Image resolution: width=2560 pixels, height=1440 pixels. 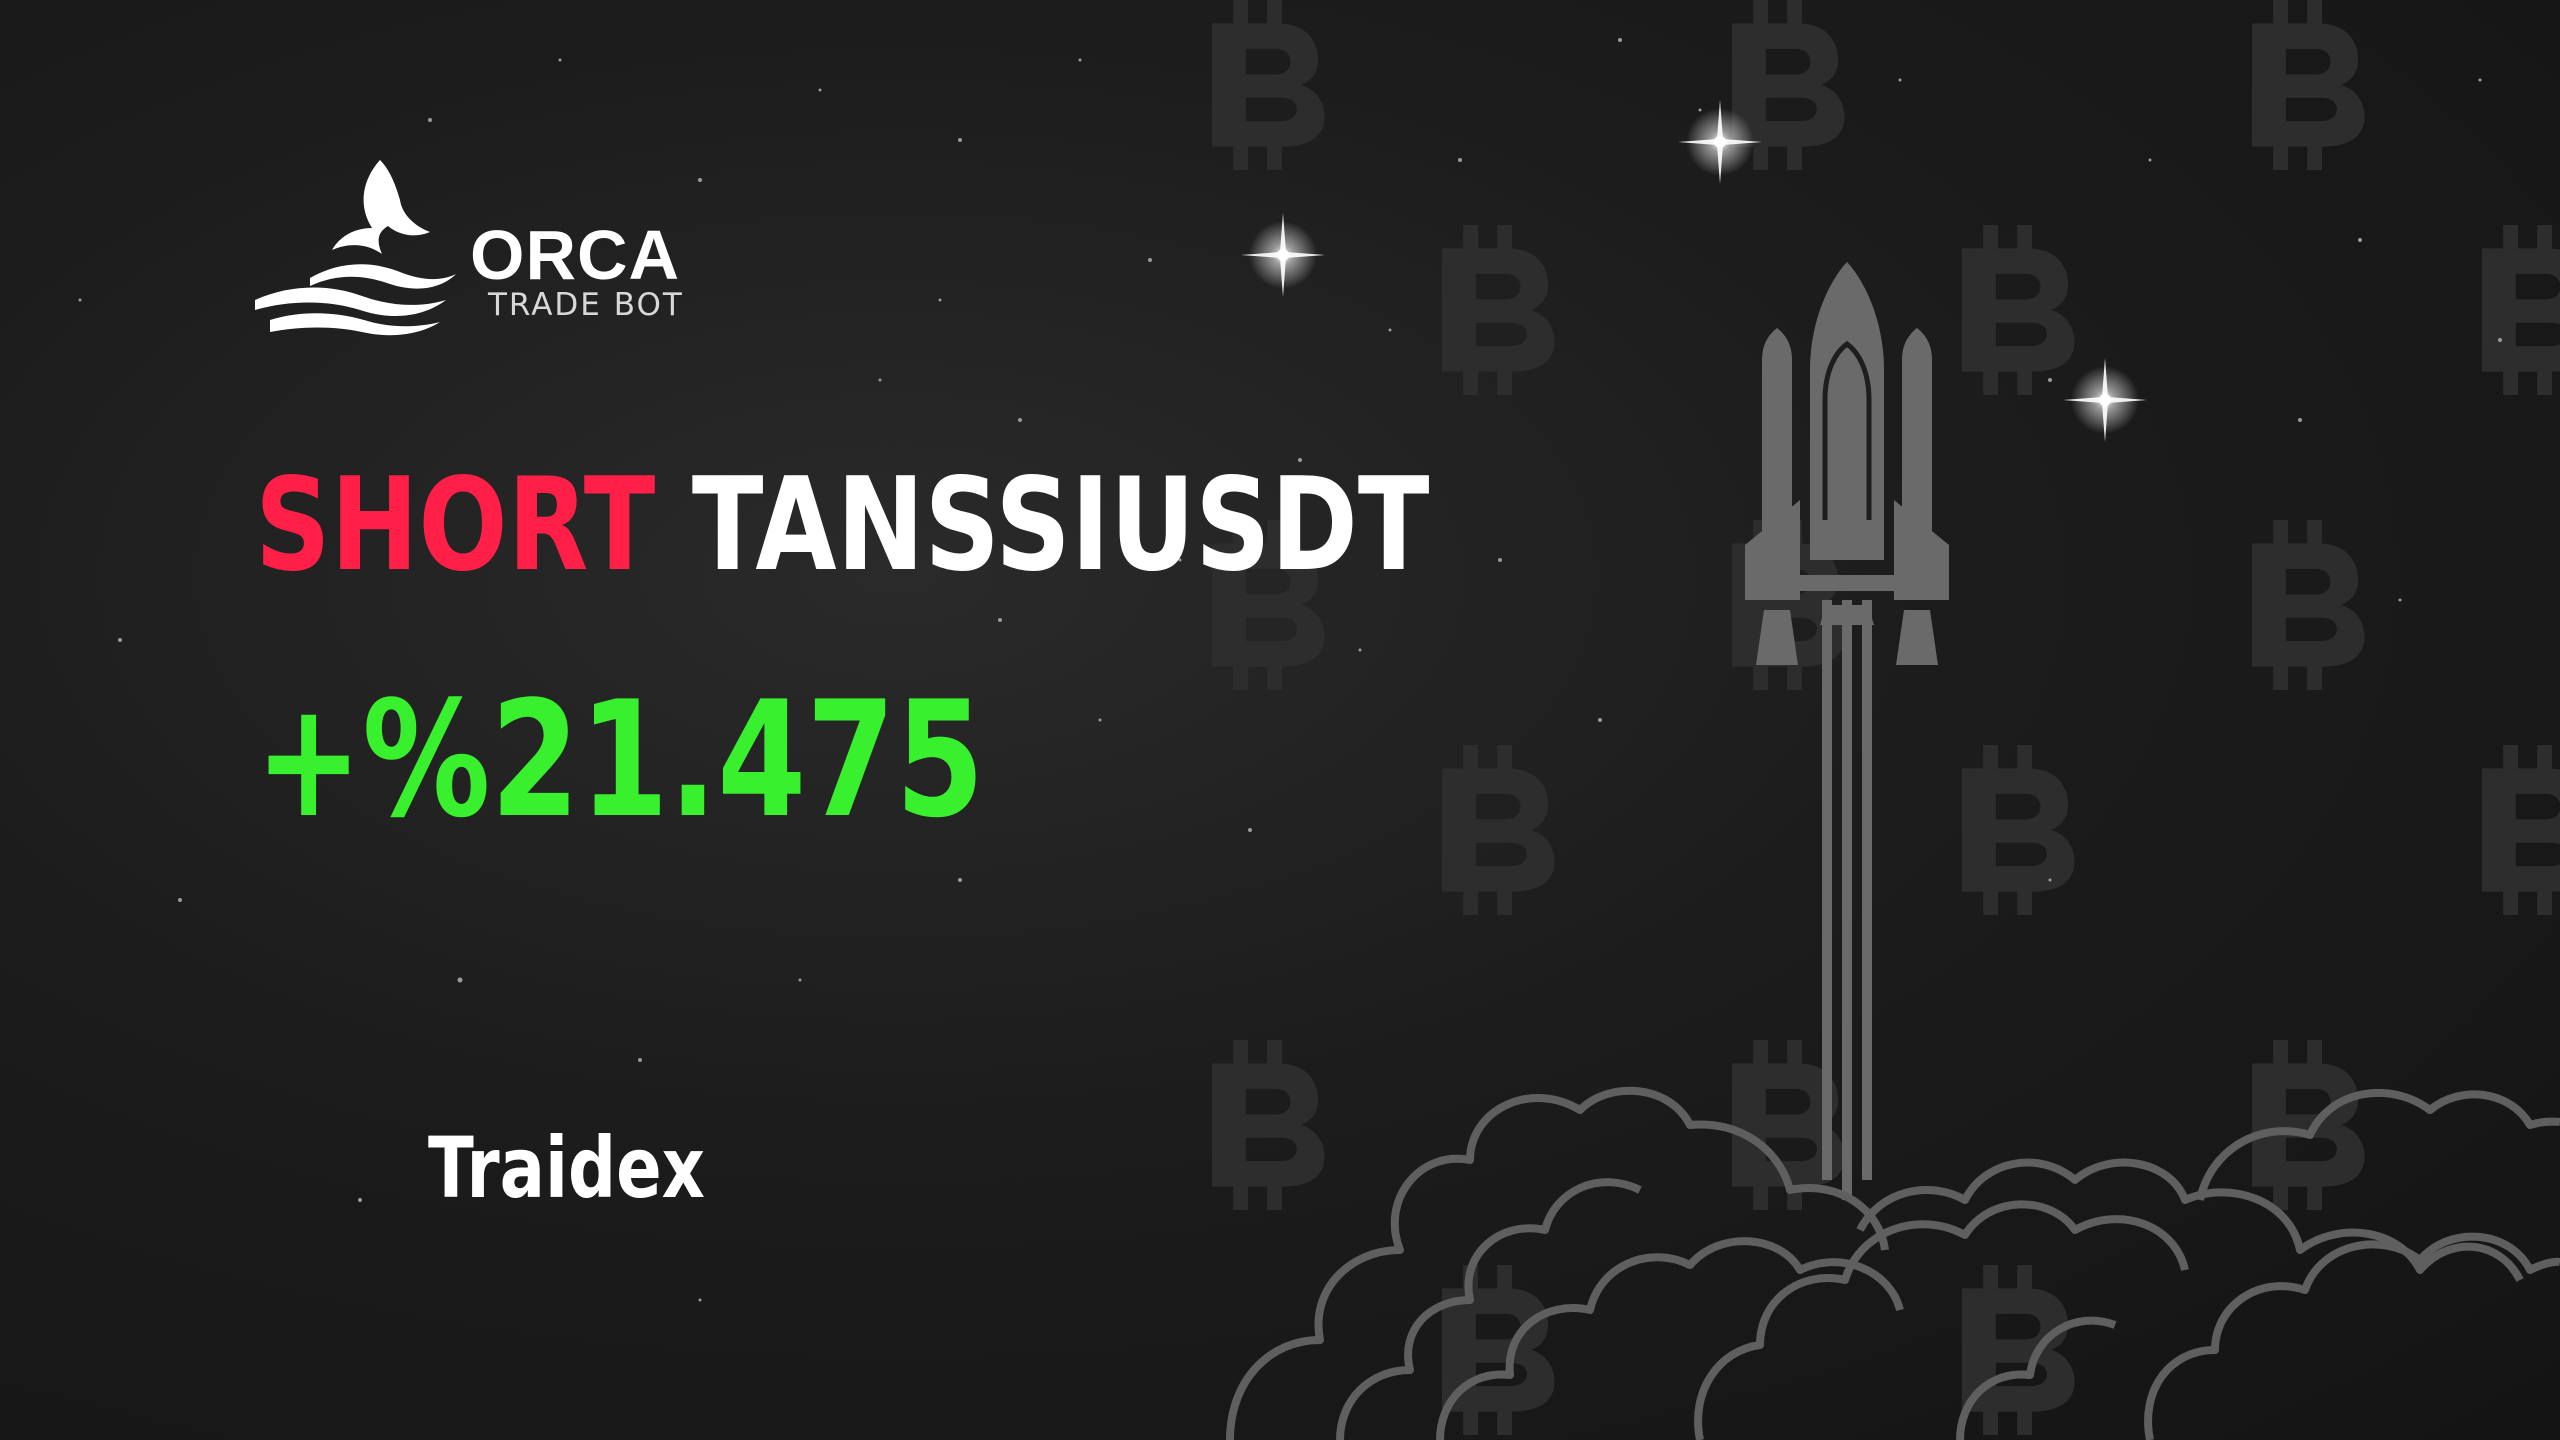 What do you see at coordinates (1060, 525) in the screenshot?
I see `trade-symbol: TANSSIUSDT` at bounding box center [1060, 525].